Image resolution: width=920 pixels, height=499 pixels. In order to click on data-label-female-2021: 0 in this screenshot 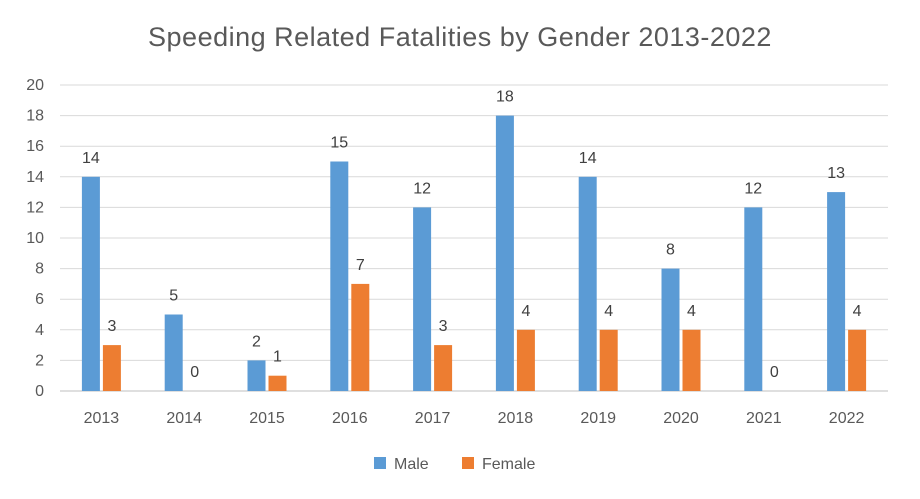, I will do `click(774, 372)`.